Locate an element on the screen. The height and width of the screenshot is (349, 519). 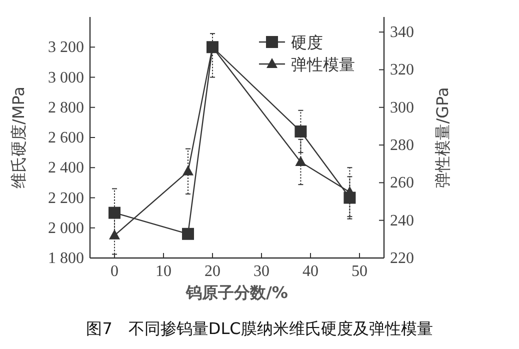
y2-tick-label: 220 is located at coordinates (402, 258).